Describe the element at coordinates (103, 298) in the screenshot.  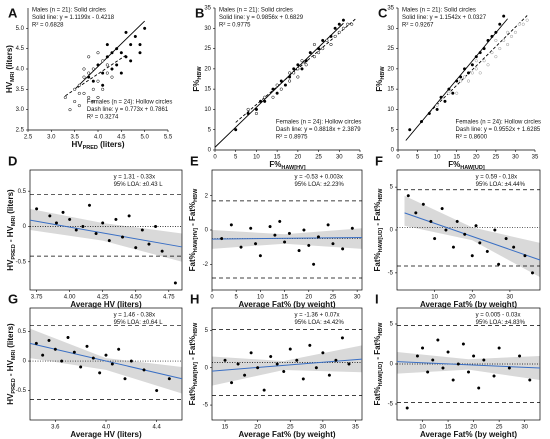
I see `x-tick-label: 4.25` at that location.